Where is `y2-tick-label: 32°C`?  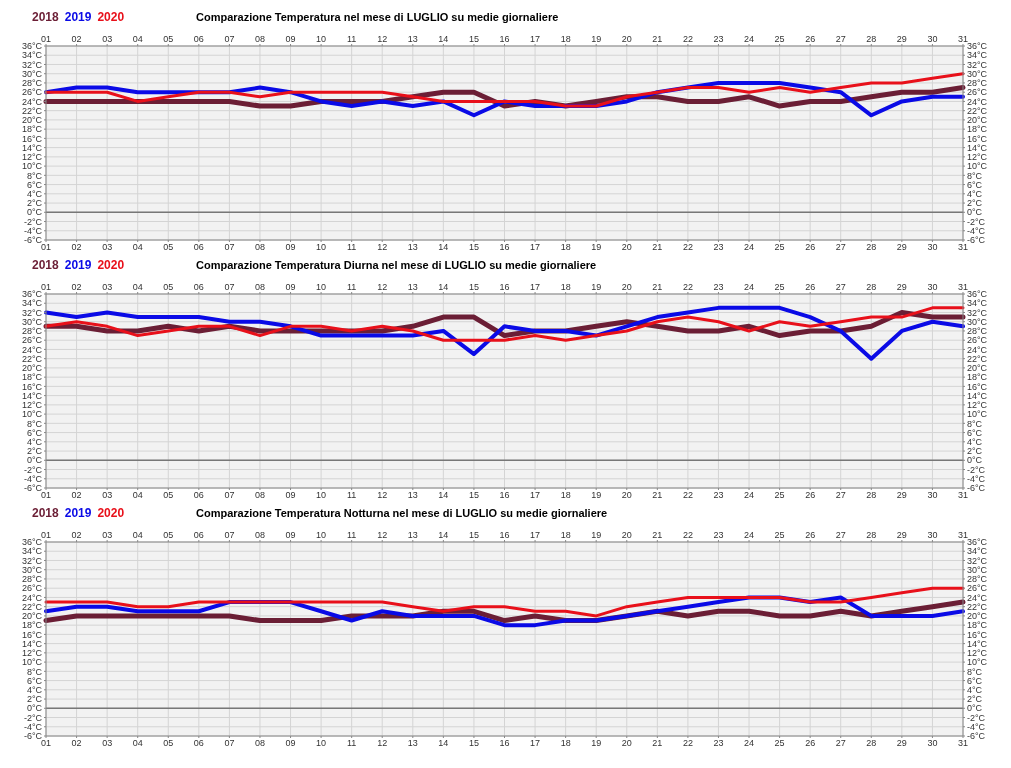 y2-tick-label: 32°C is located at coordinates (977, 64).